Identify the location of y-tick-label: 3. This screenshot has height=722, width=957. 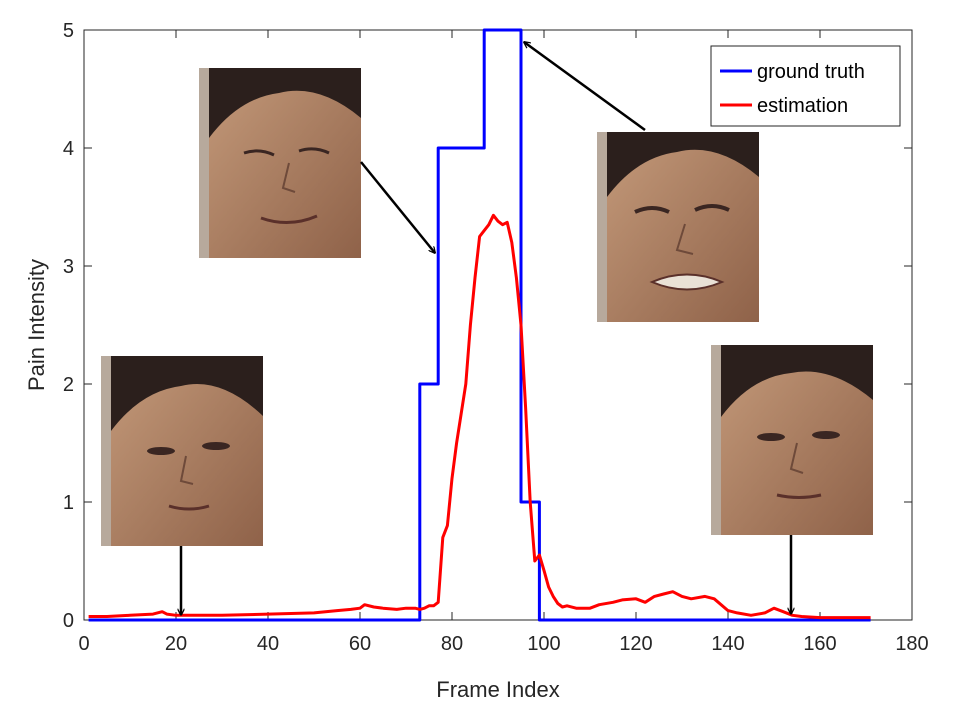
(68, 267).